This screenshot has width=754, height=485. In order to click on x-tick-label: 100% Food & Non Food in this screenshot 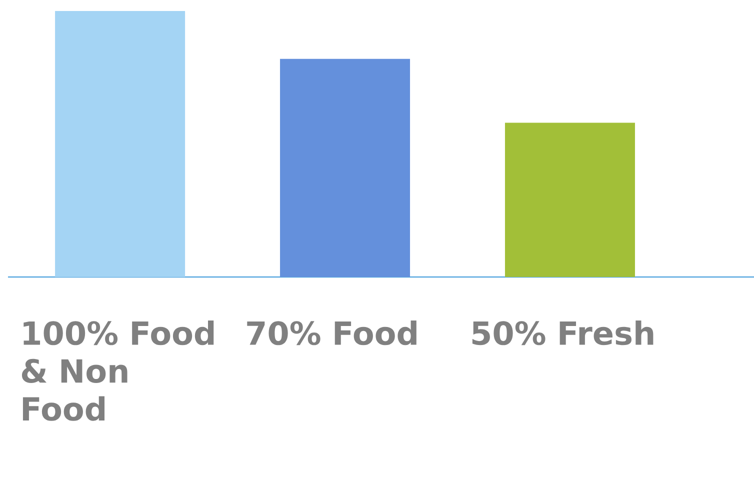, I will do `click(118, 370)`.